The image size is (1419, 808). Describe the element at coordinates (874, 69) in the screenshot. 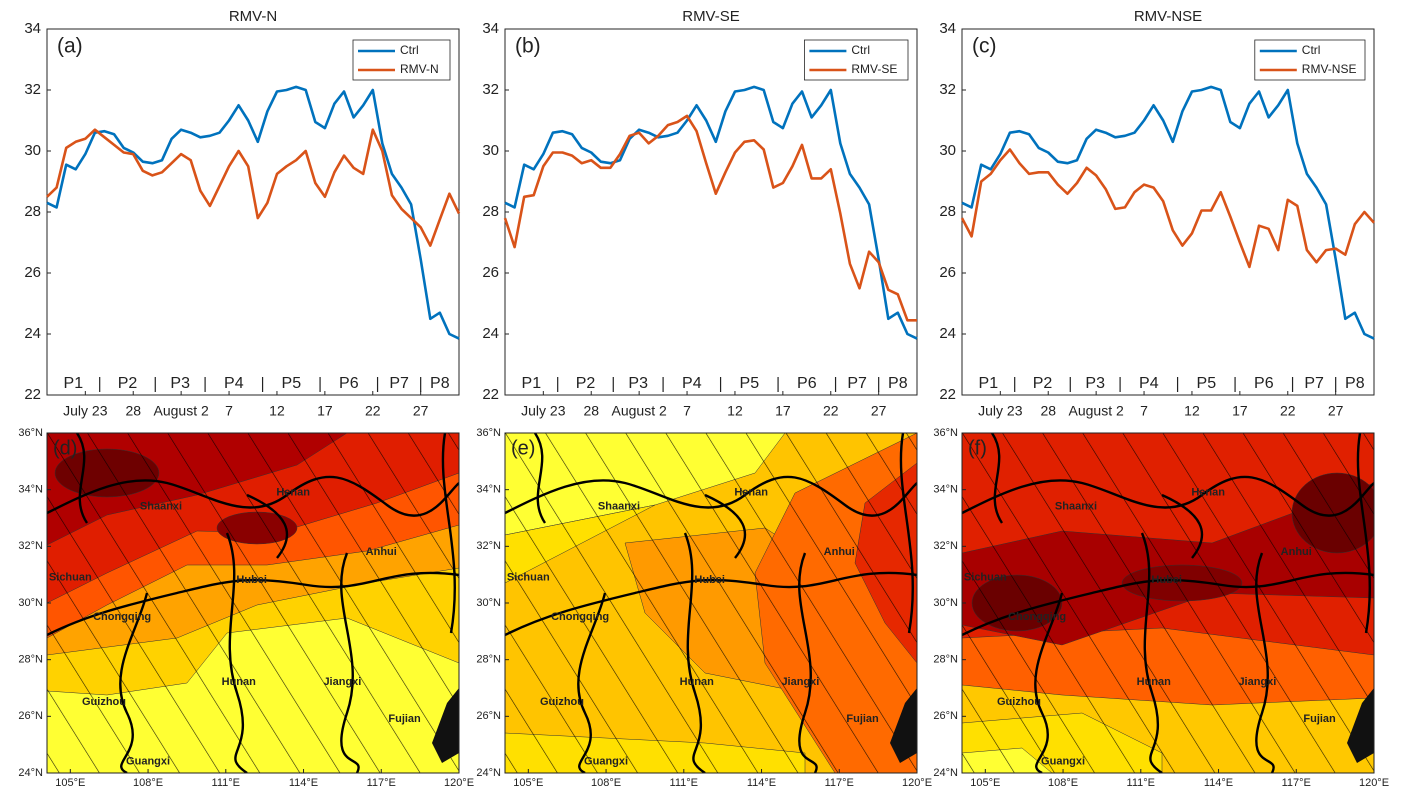

I see `legend-label: RMV-SE` at that location.